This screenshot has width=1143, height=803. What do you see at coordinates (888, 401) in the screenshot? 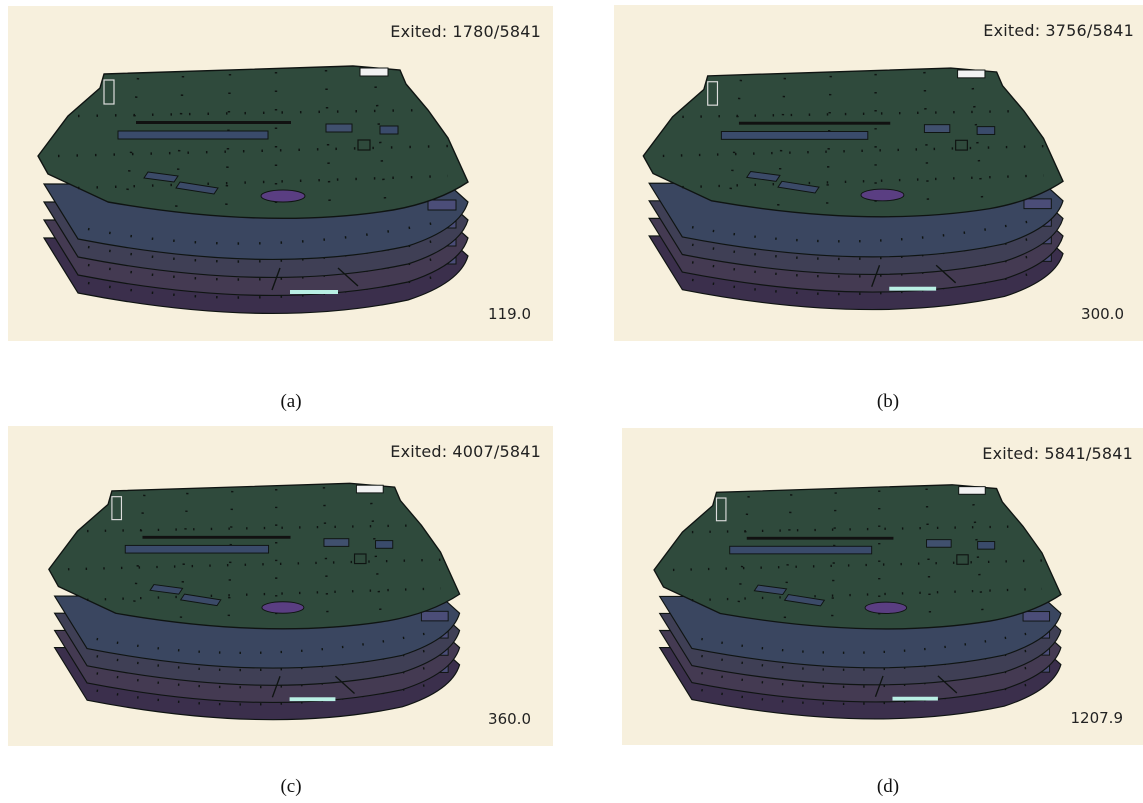
I see `caption-b: (b)` at bounding box center [888, 401].